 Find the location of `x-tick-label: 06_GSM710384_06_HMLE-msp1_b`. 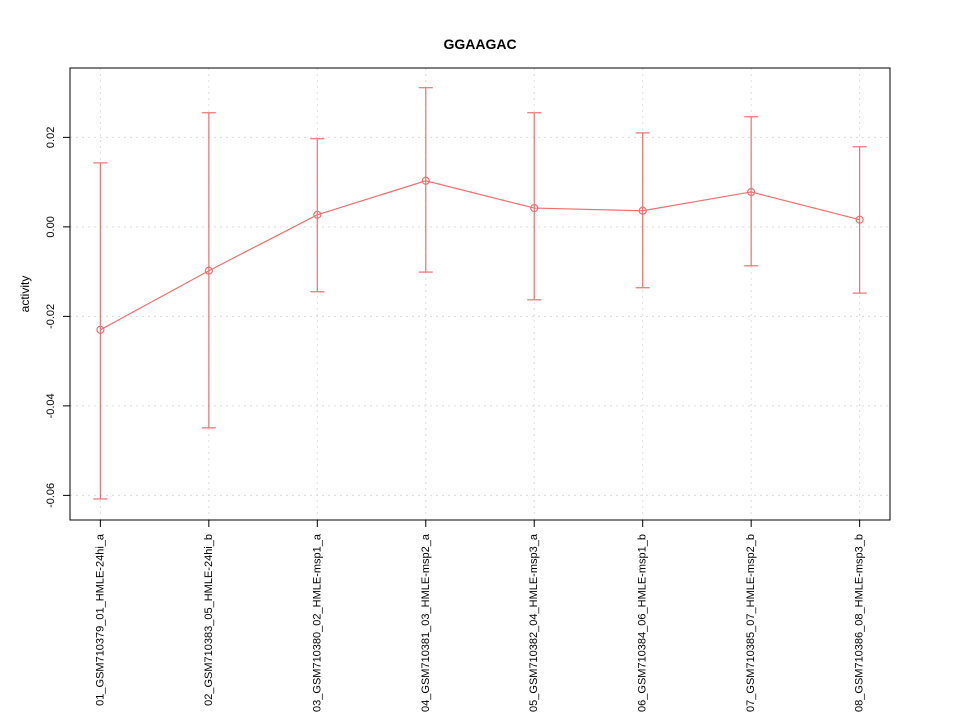

x-tick-label: 06_GSM710384_06_HMLE-msp1_b is located at coordinates (643, 623).